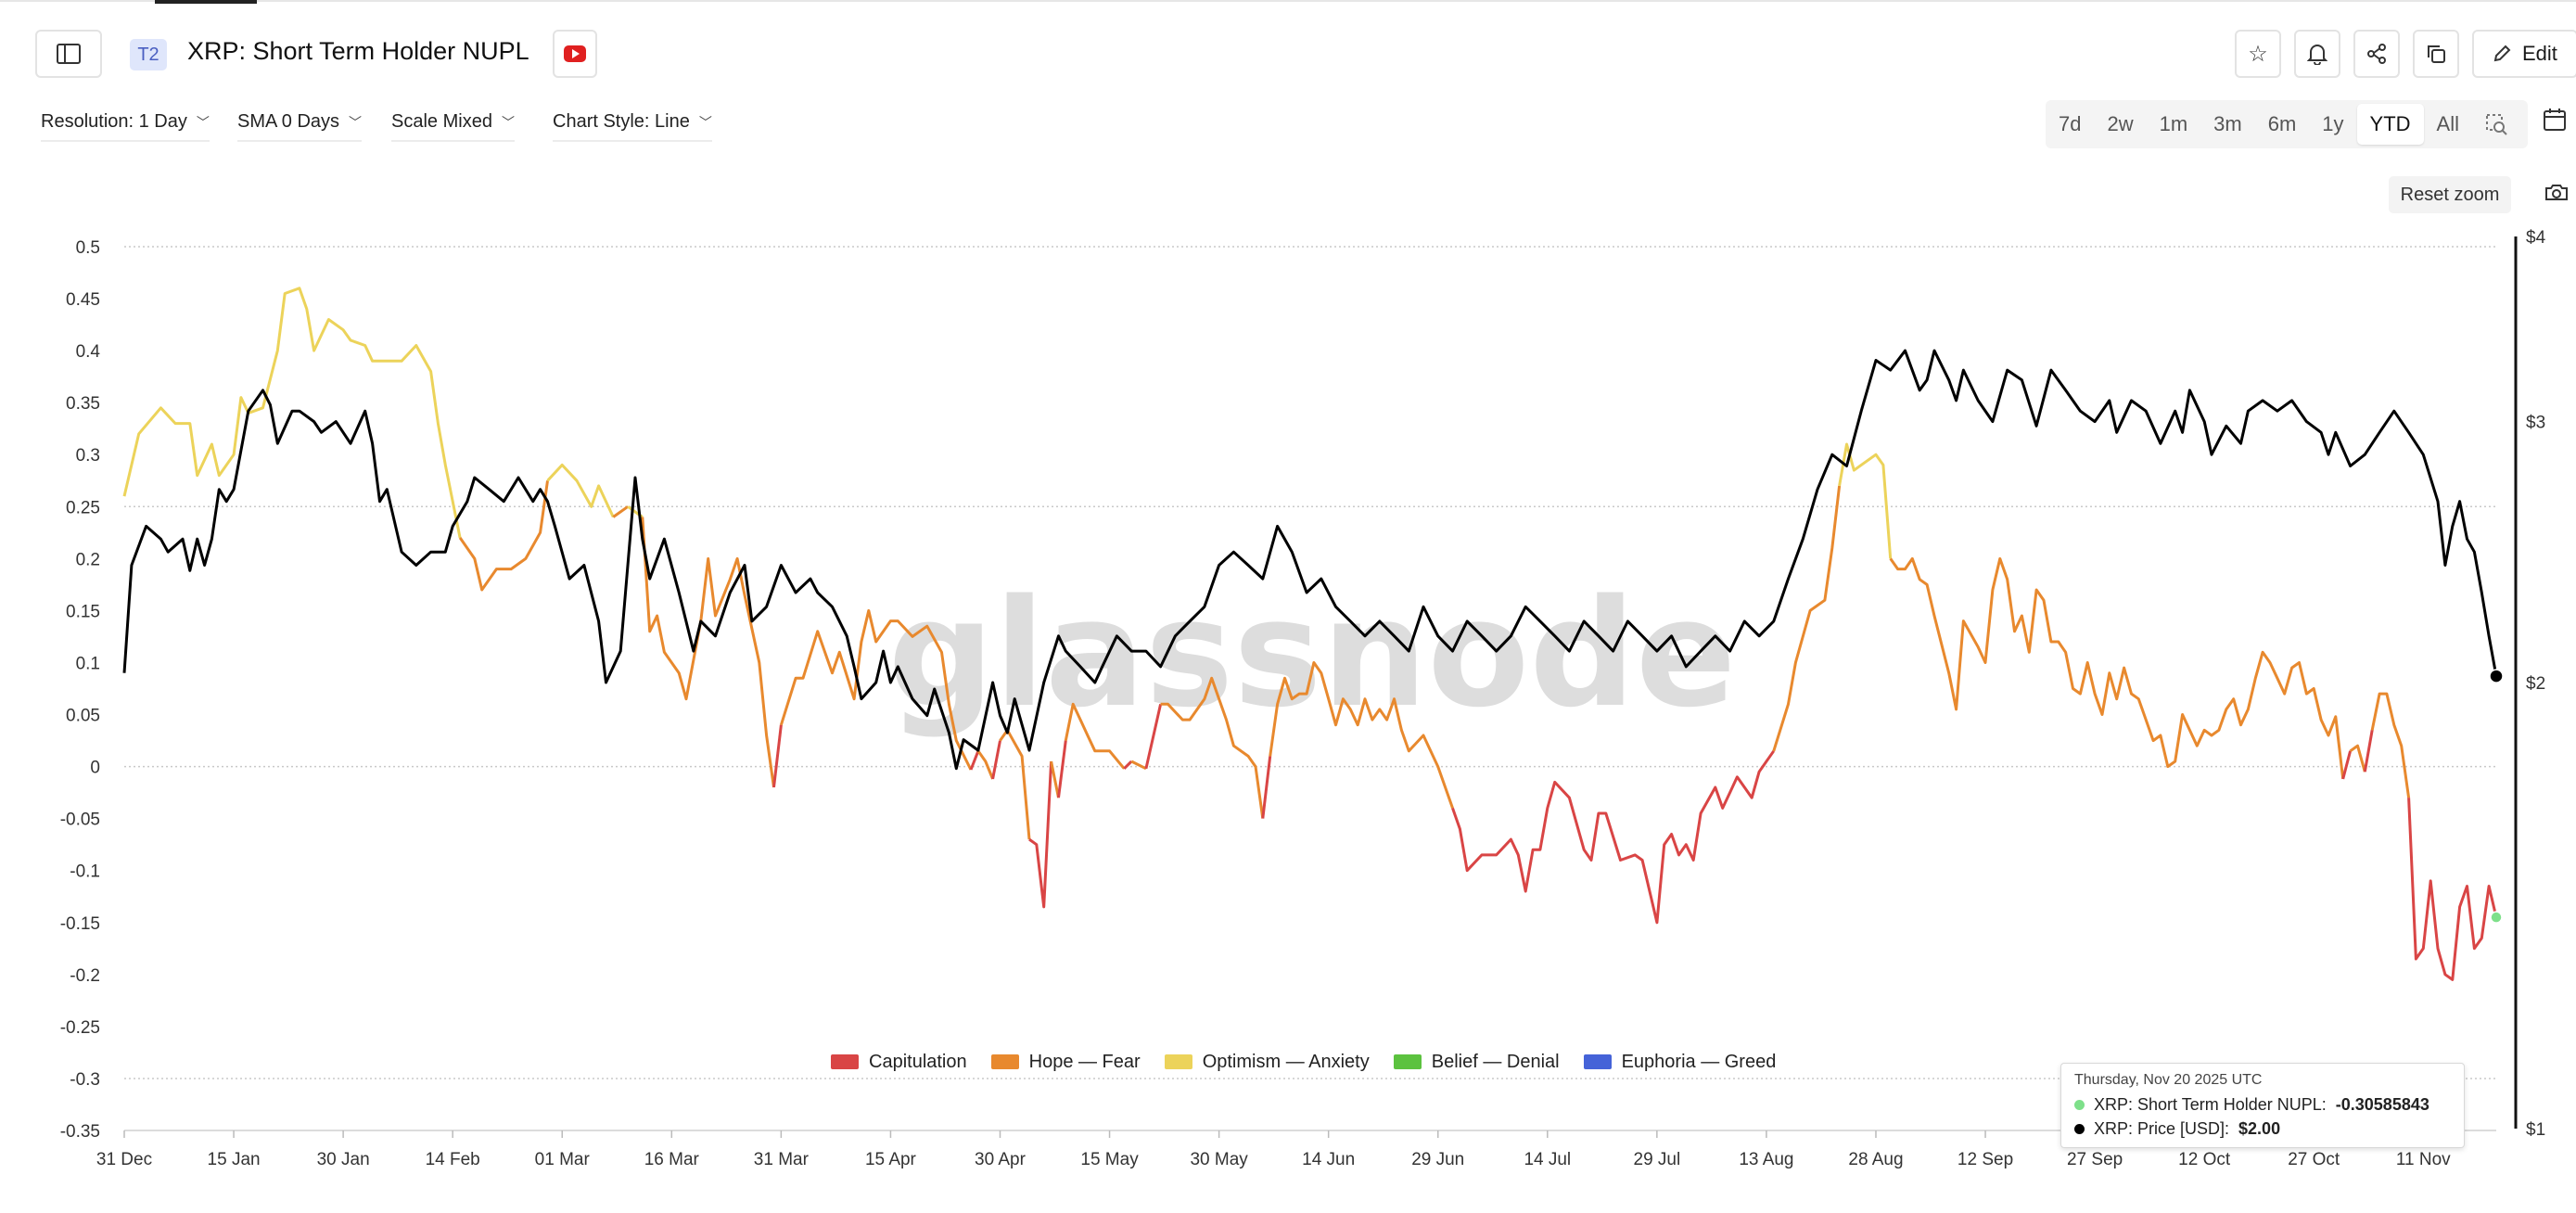 This screenshot has height=1213, width=2576. What do you see at coordinates (85, 1080) in the screenshot?
I see `y-tick-label: -0.3` at bounding box center [85, 1080].